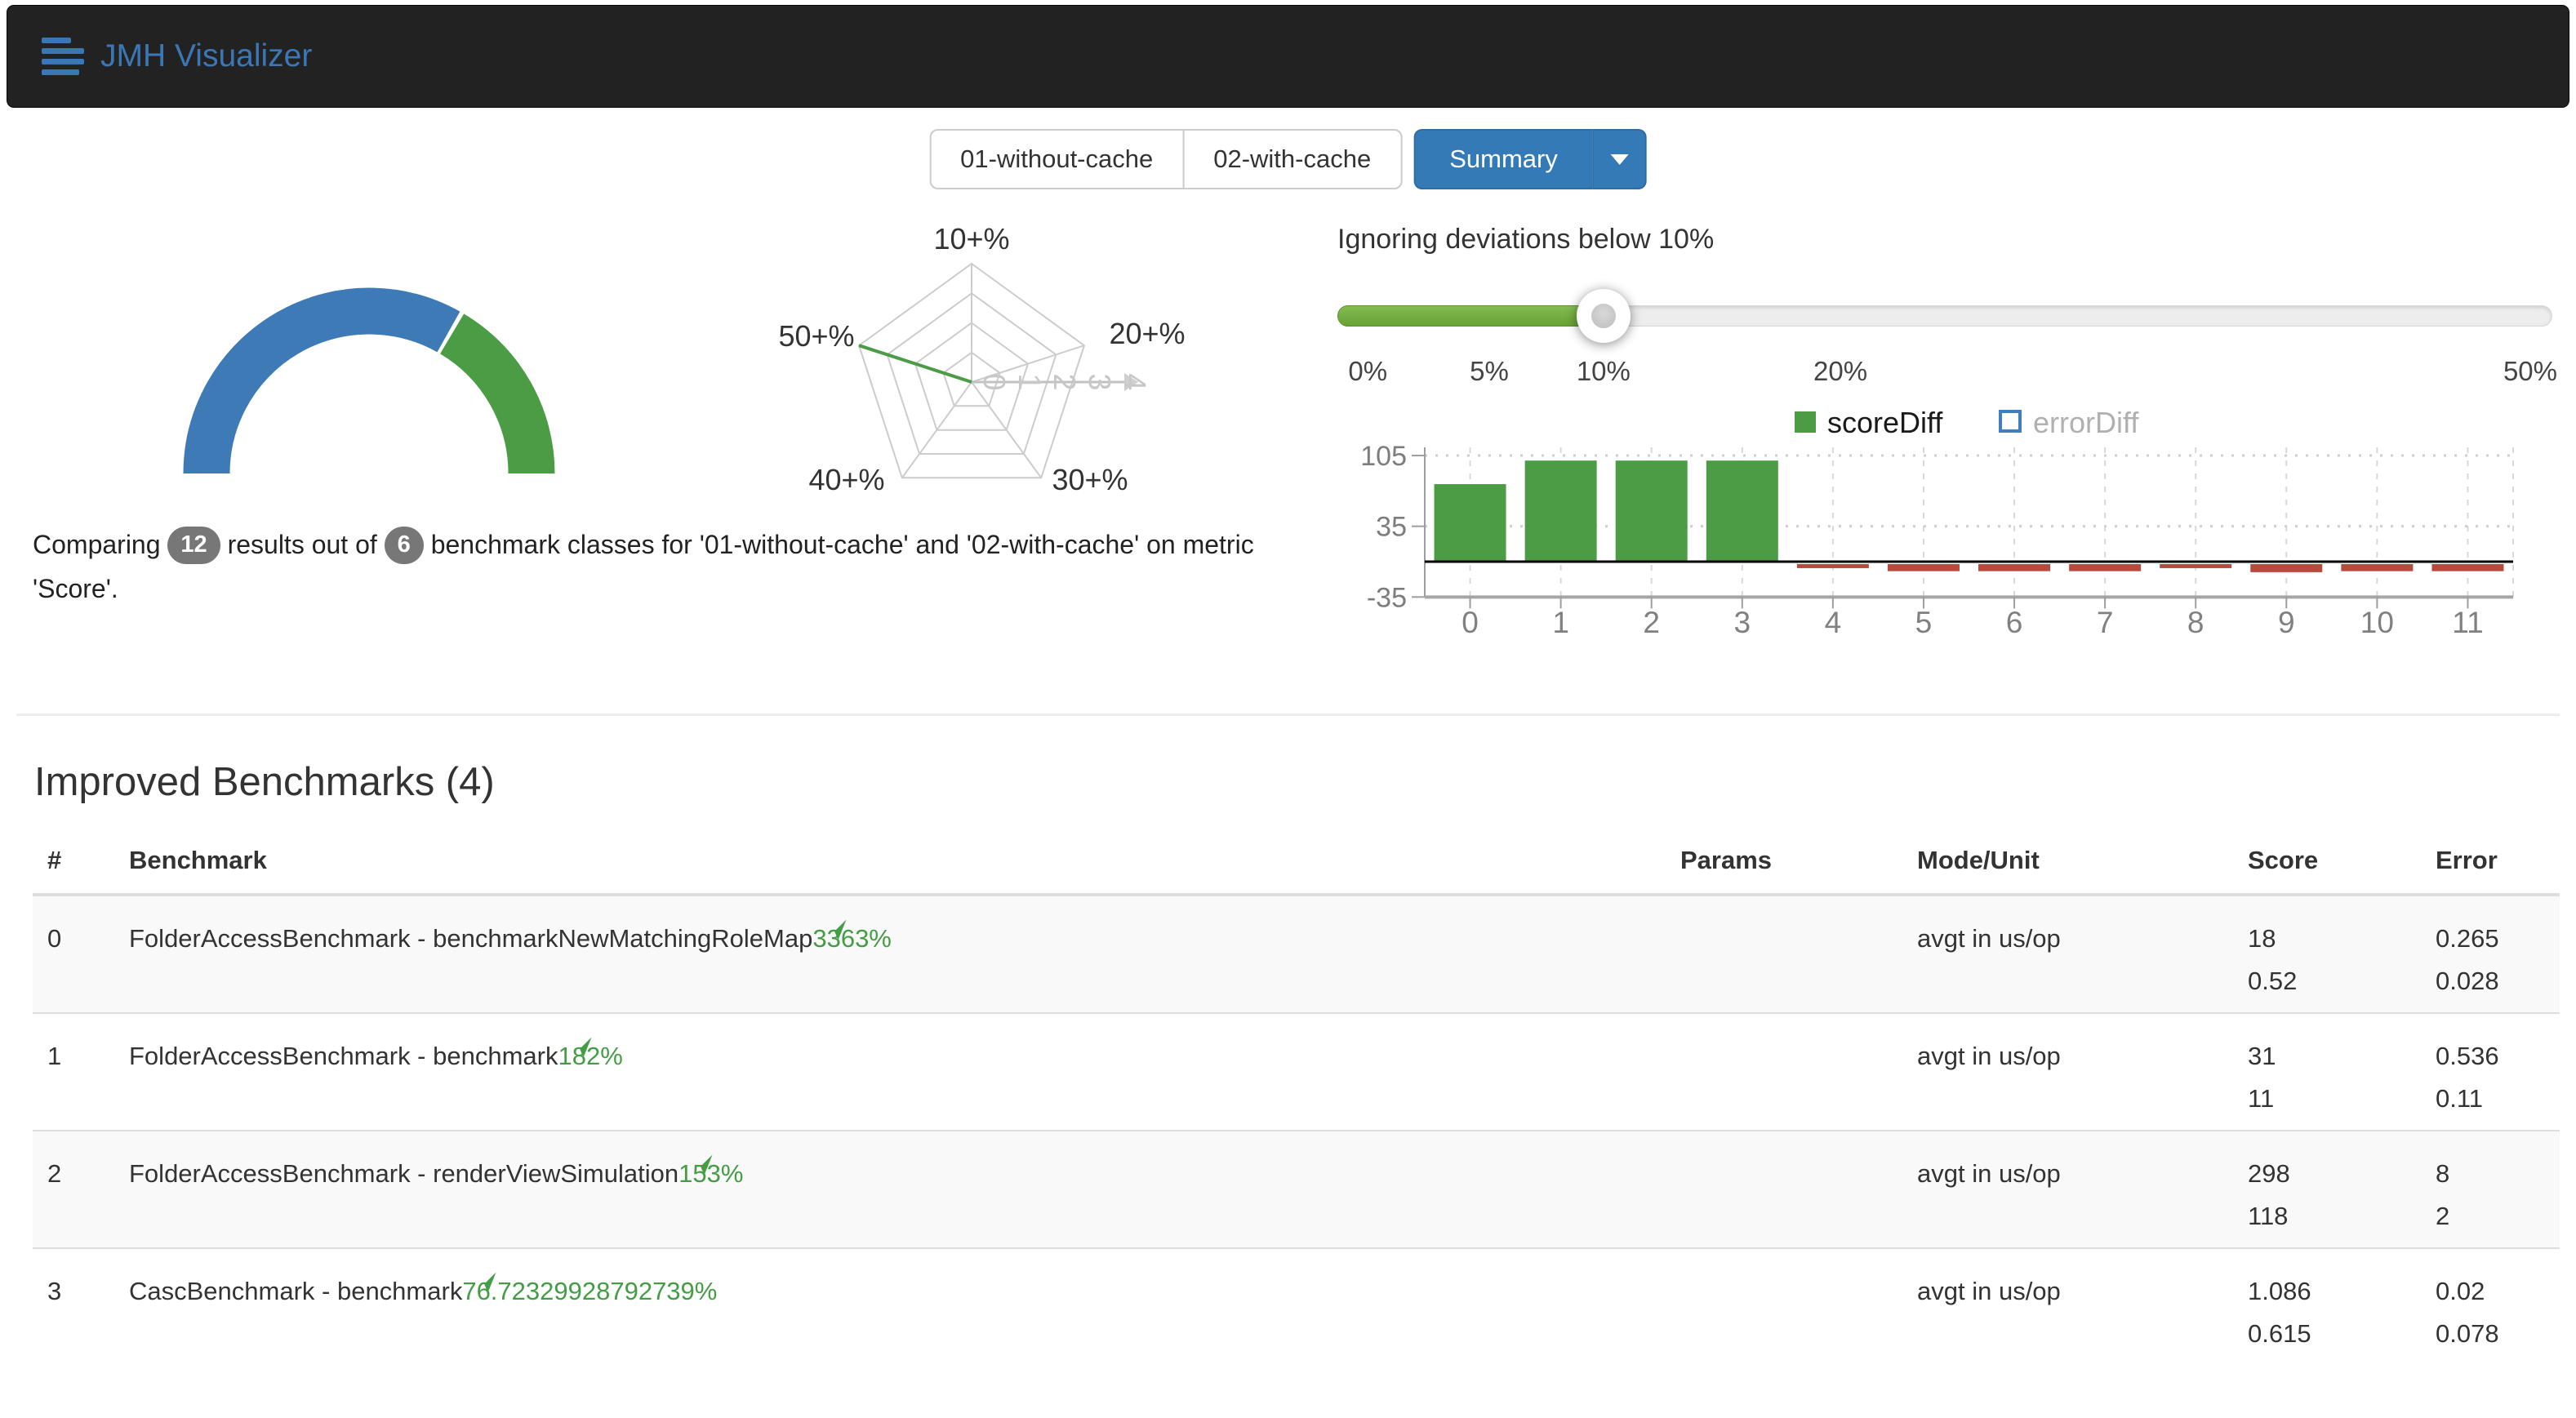 The width and height of the screenshot is (2576, 1418). I want to click on error-value: 0.02, so click(2460, 1291).